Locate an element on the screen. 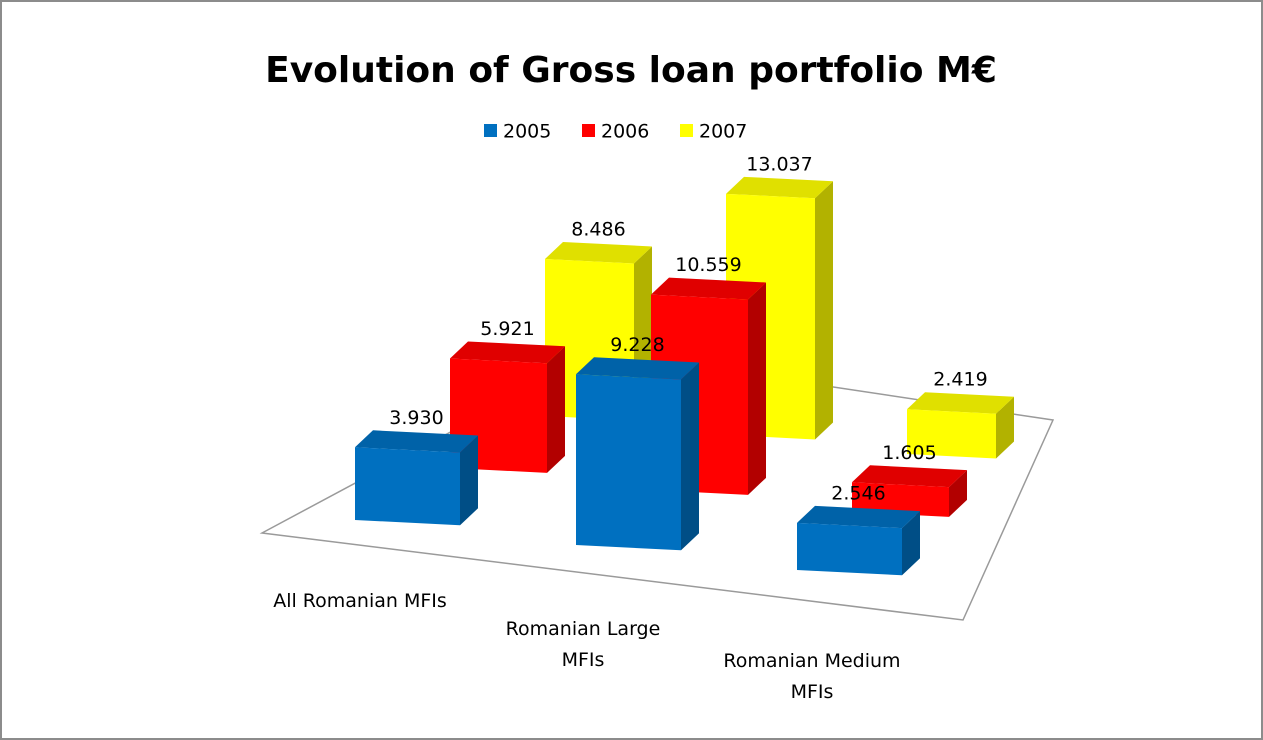 The width and height of the screenshot is (1263, 740). legend-label: 2007 is located at coordinates (723, 132).